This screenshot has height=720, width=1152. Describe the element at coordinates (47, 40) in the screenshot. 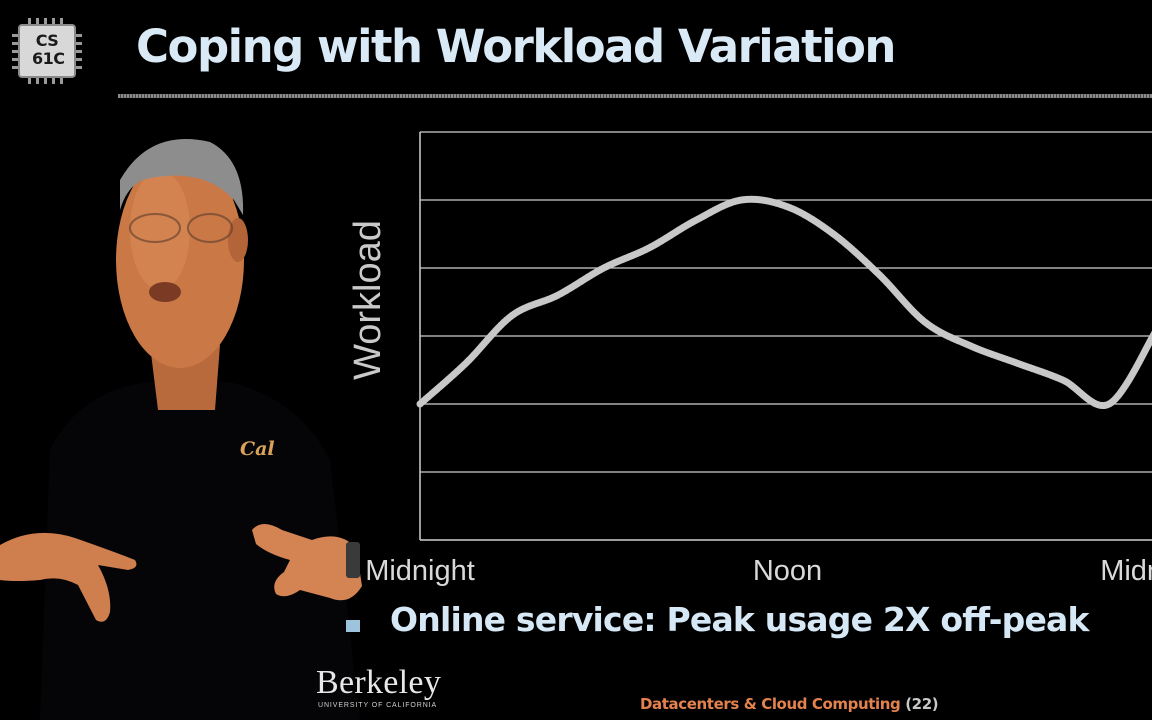

I see `logo-line1: CS` at that location.